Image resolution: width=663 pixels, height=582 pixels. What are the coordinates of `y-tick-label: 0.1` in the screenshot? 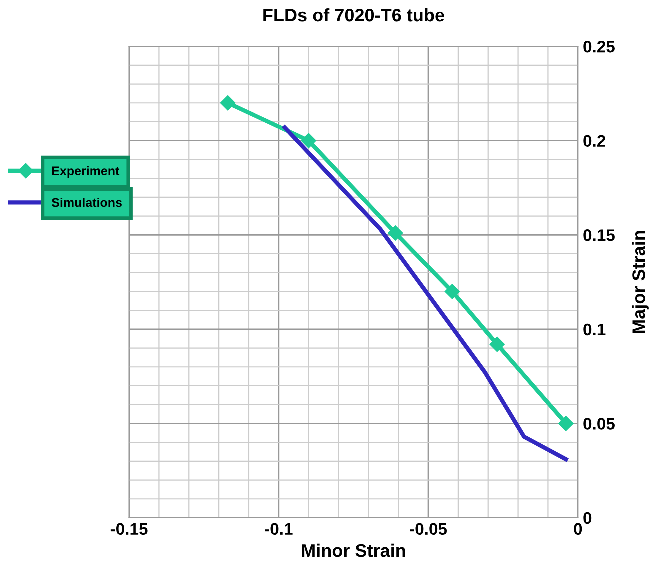 It's located at (595, 330).